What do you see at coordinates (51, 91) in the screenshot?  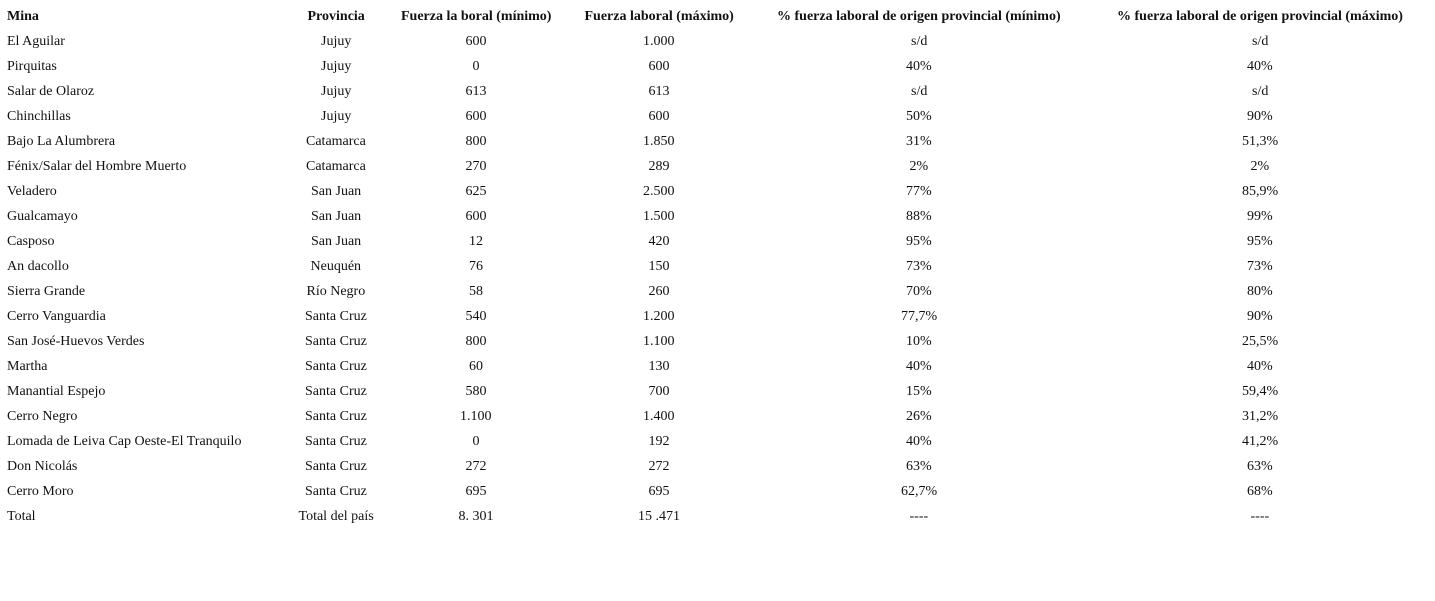 I see `mine-name: Salar de Olaroz` at bounding box center [51, 91].